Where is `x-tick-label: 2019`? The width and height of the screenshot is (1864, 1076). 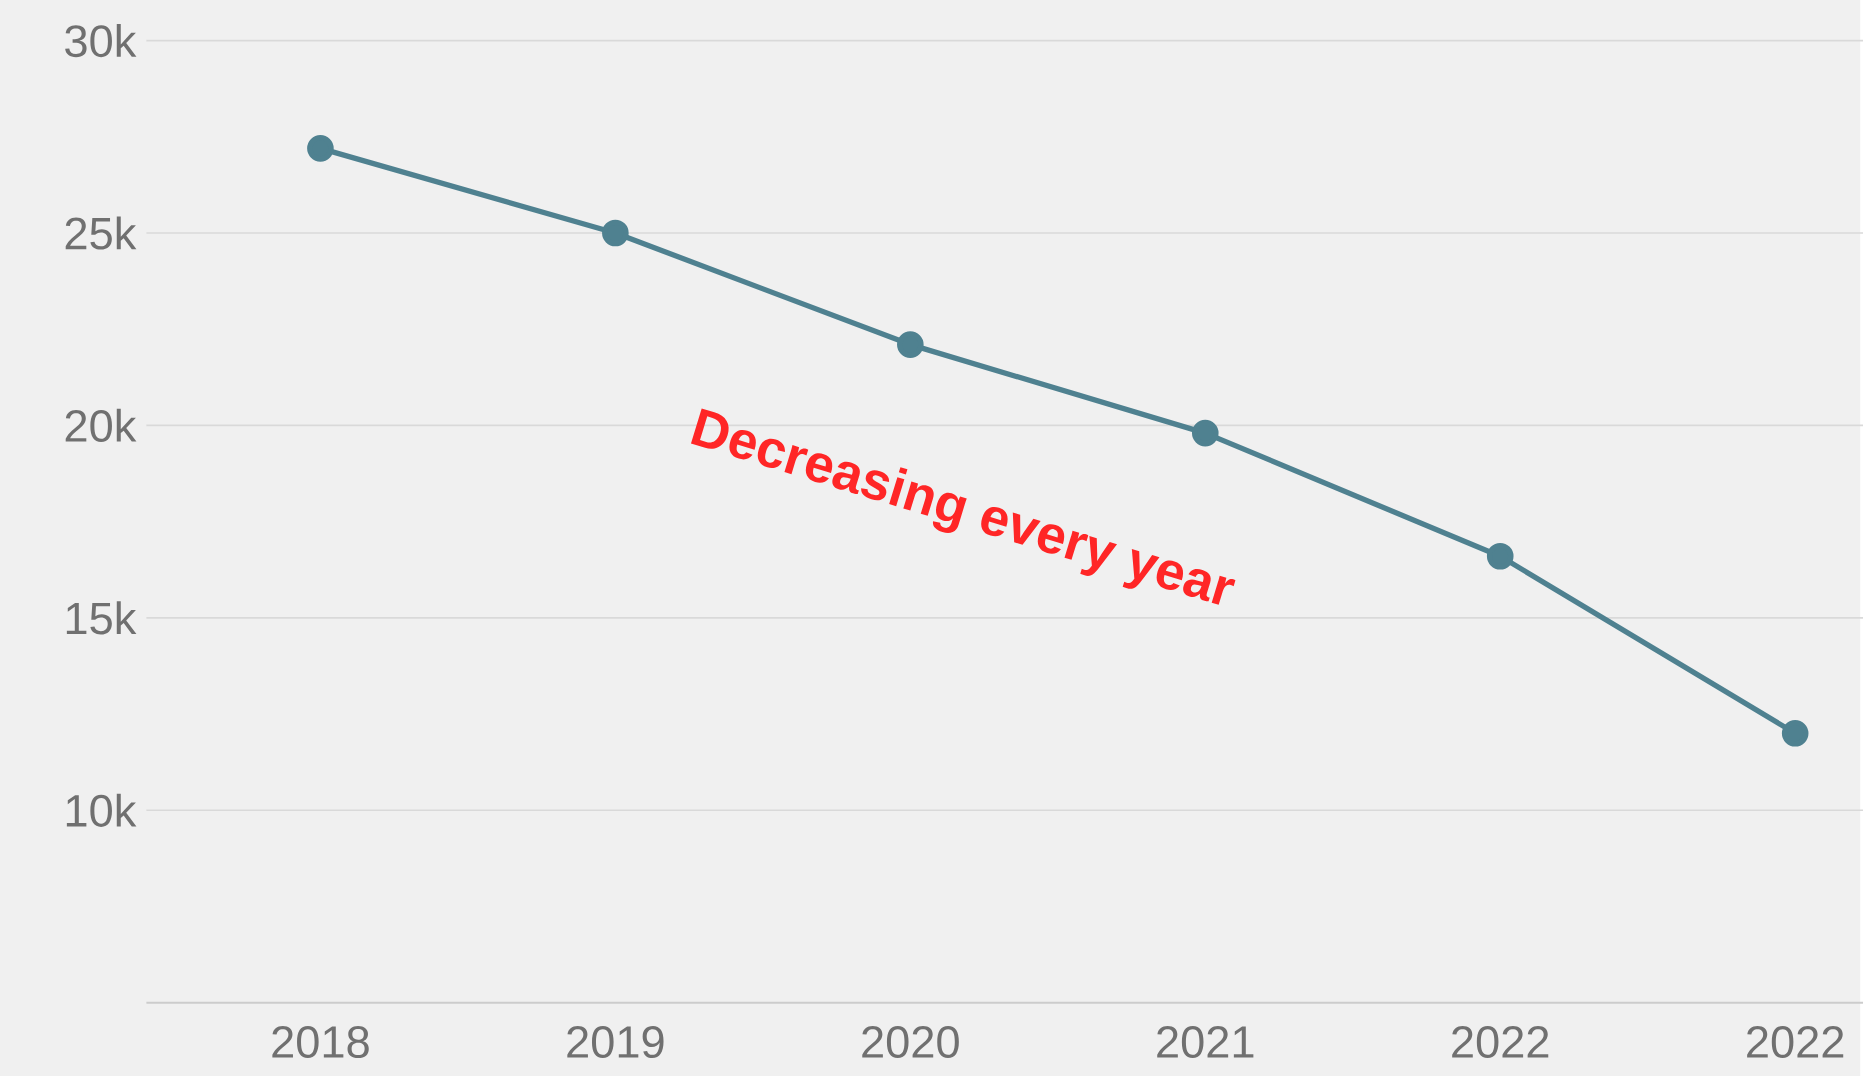 x-tick-label: 2019 is located at coordinates (615, 1042).